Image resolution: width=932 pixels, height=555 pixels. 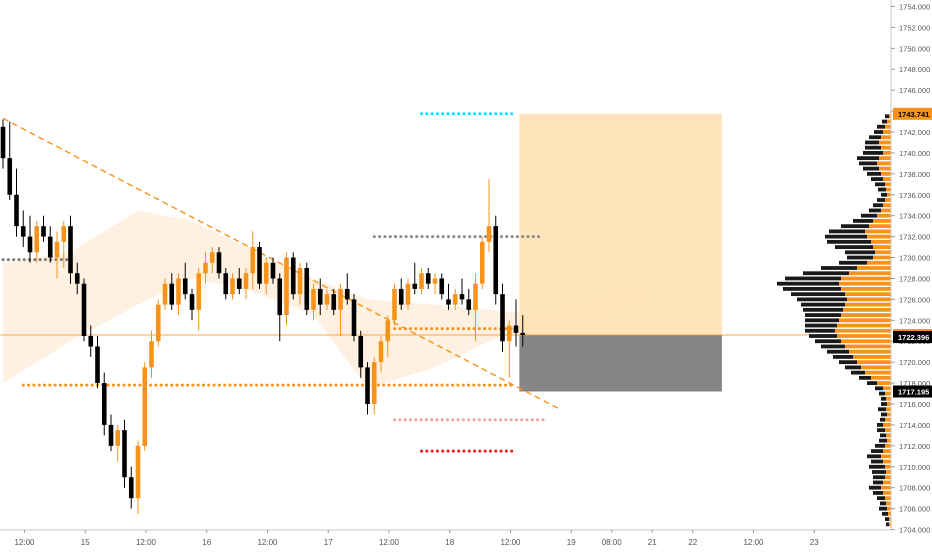 What do you see at coordinates (914, 488) in the screenshot?
I see `y-tick-label: 1708.000` at bounding box center [914, 488].